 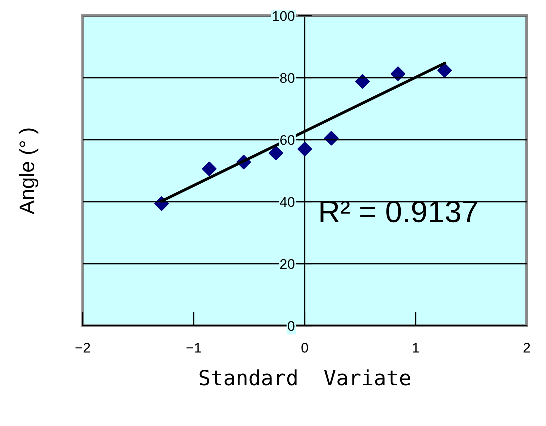 I want to click on x-tick-label: −2, so click(x=83, y=348).